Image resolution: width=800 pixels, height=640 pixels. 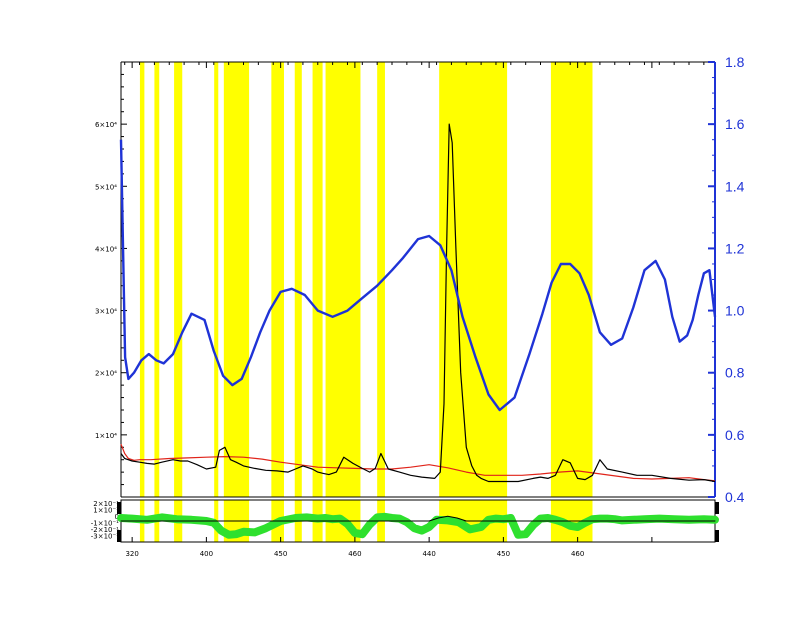 What do you see at coordinates (106, 187) in the screenshot?
I see `left-tick-label-4: 5×10⁴` at bounding box center [106, 187].